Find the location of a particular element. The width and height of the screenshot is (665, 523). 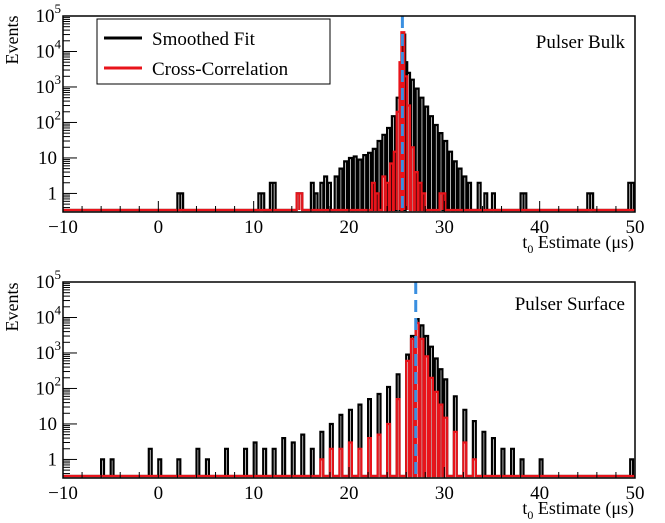

panel-bulk-xlabel: t0 Estimate (μs) is located at coordinates (578, 244).